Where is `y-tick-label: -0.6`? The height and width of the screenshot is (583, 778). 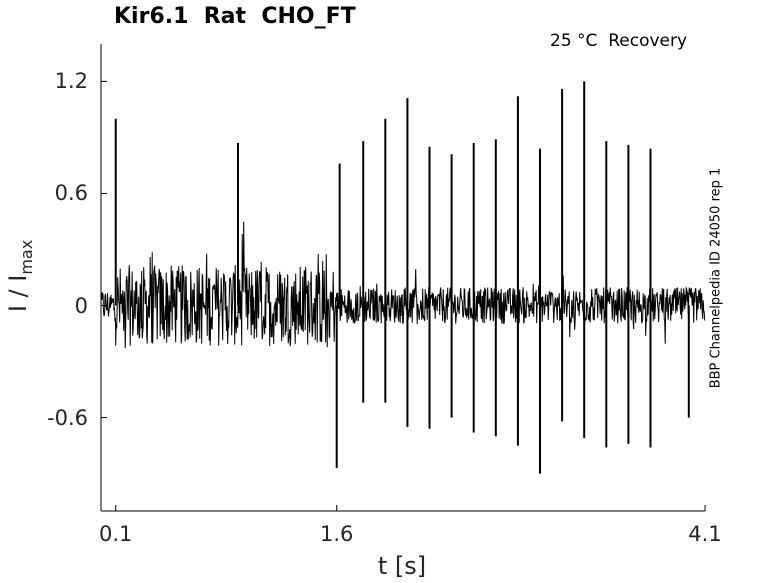
y-tick-label: -0.6 is located at coordinates (67, 417).